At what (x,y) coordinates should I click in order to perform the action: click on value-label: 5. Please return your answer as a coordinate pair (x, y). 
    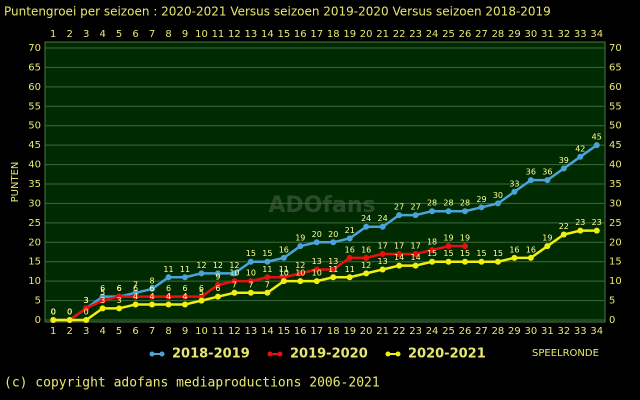
    Looking at the image, I should click on (102, 292).